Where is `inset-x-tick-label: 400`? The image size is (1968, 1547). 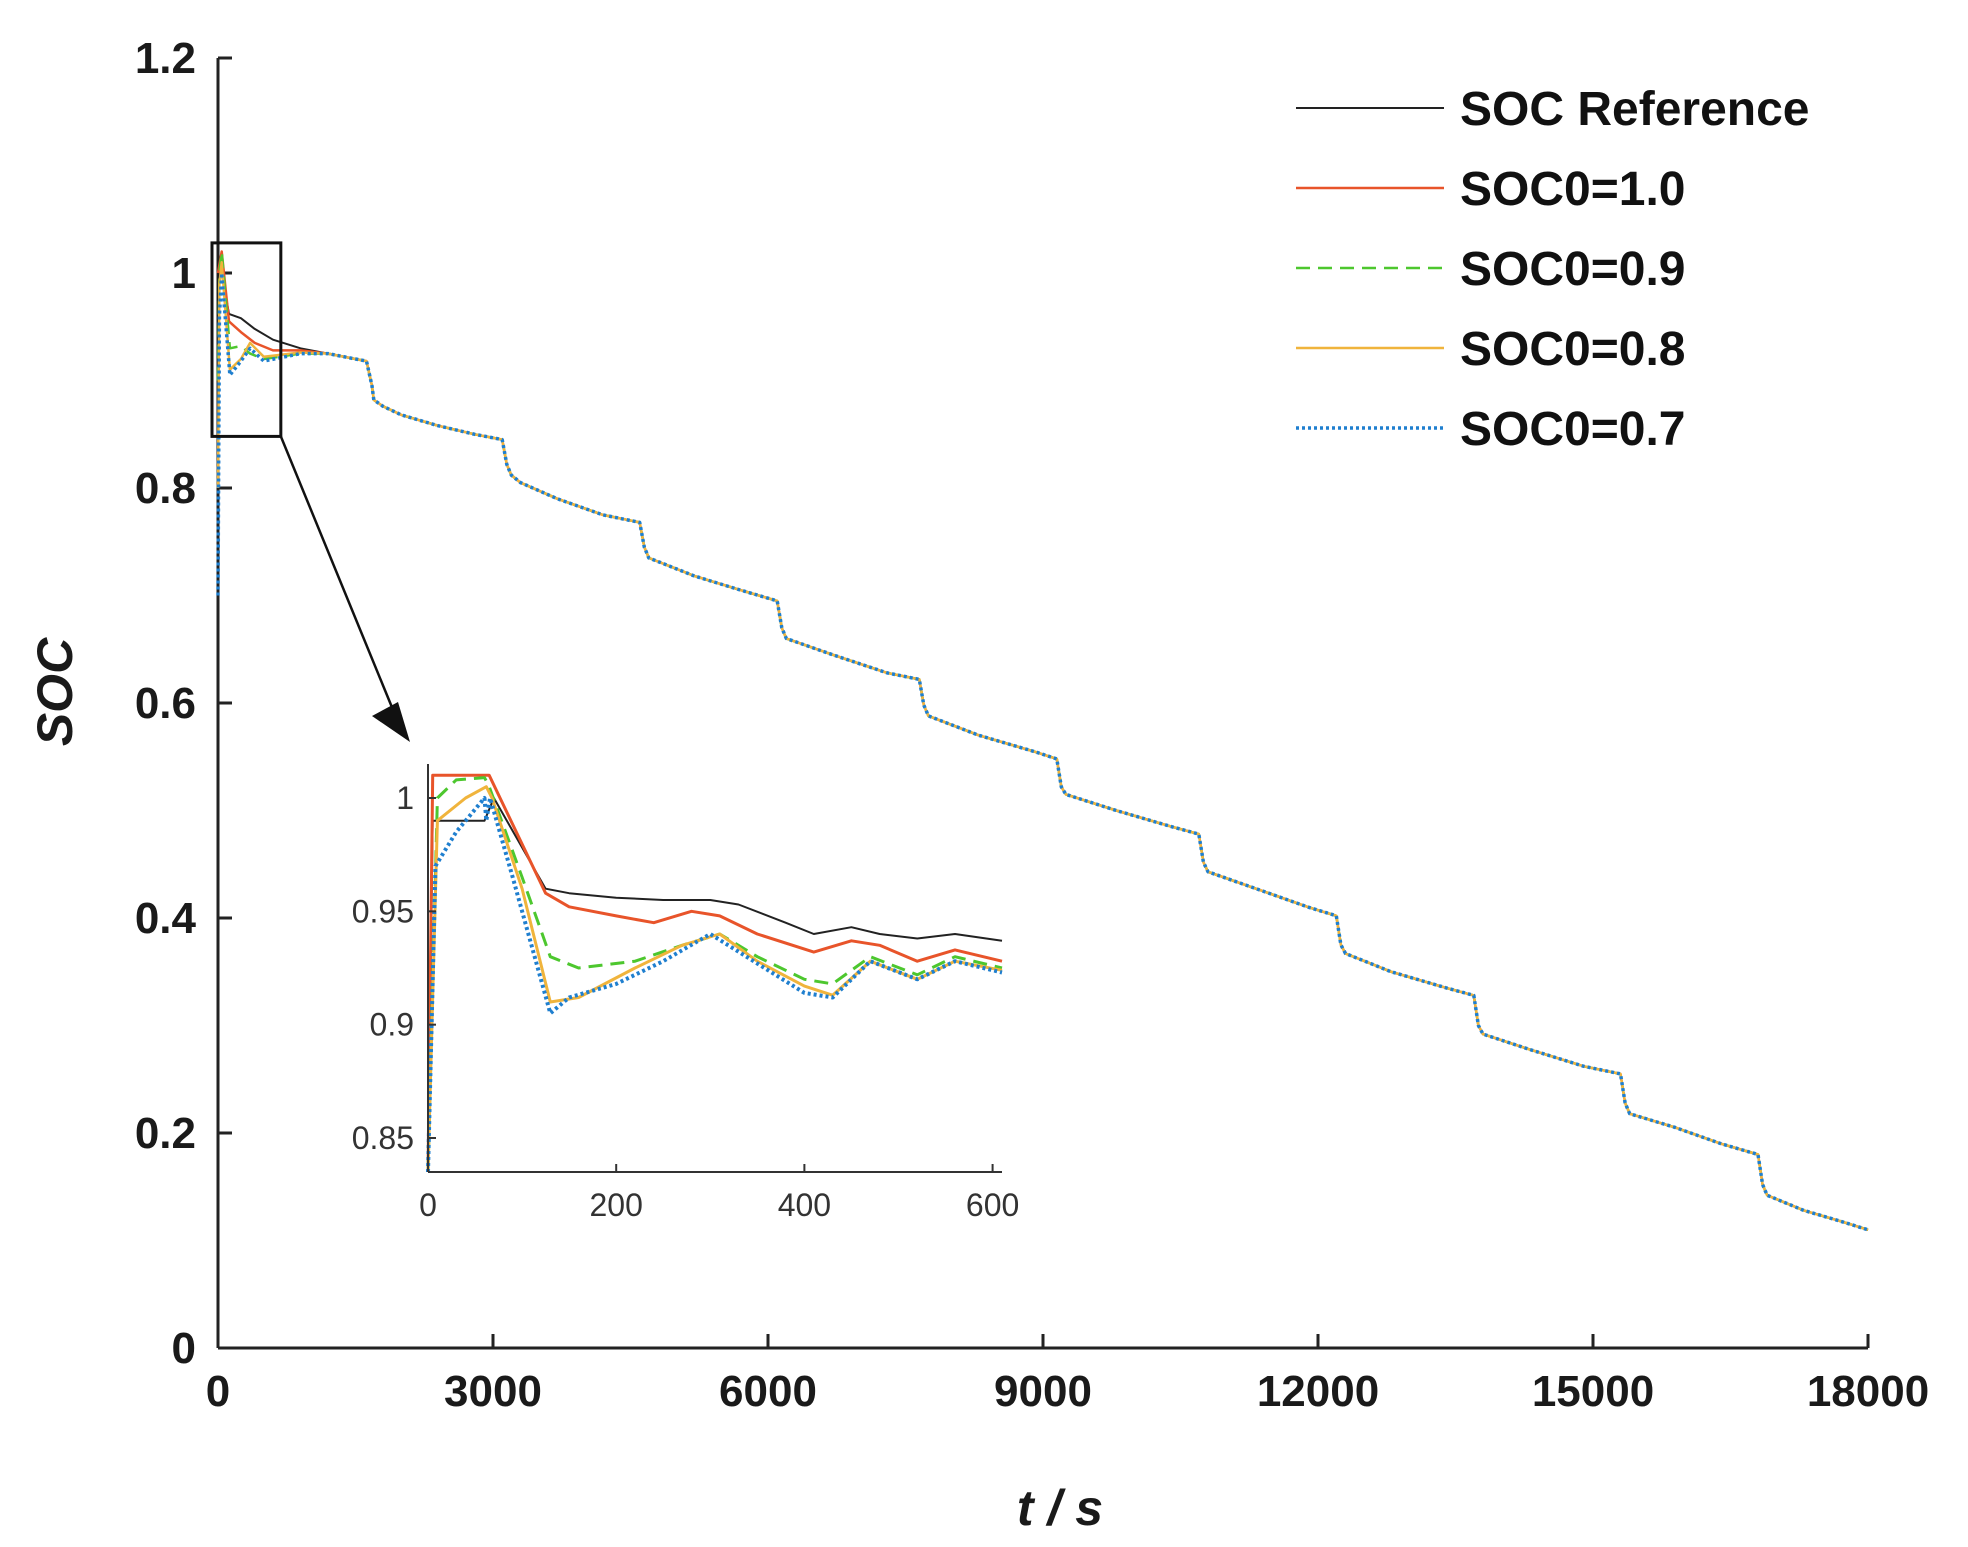
inset-x-tick-label: 400 is located at coordinates (804, 1205).